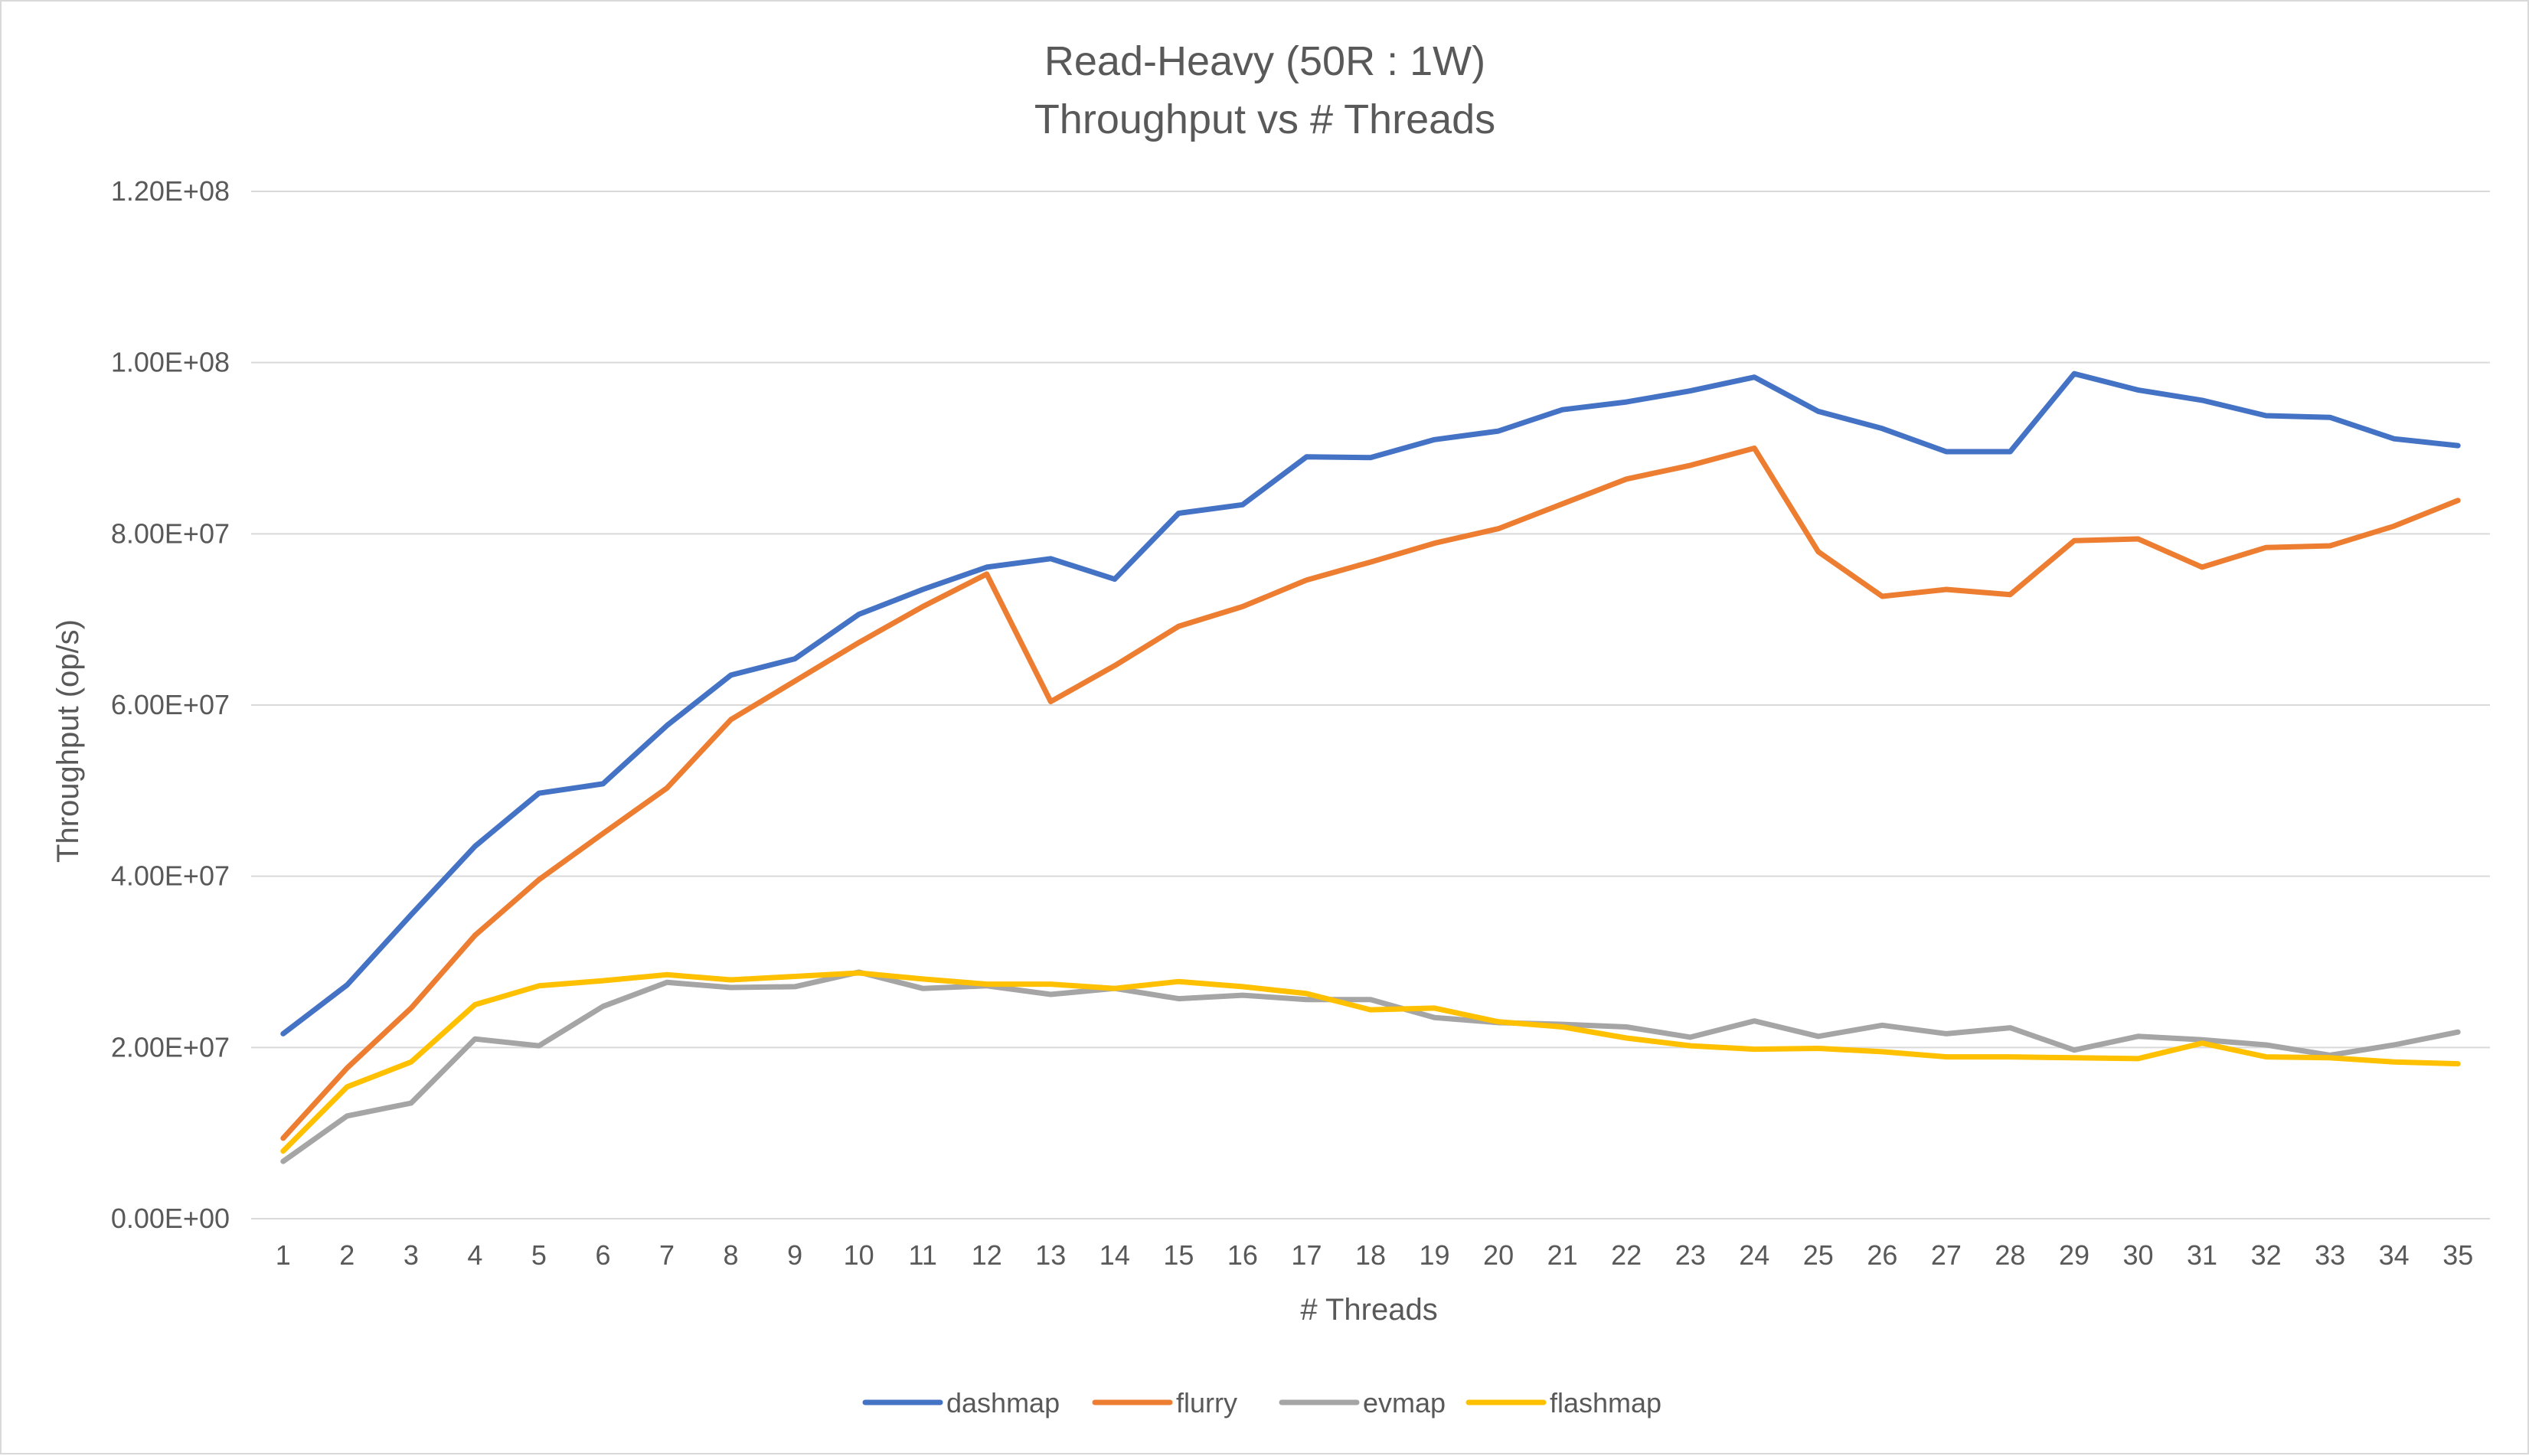 The width and height of the screenshot is (2529, 1456). What do you see at coordinates (2074, 1255) in the screenshot?
I see `x-tick-label: 29` at bounding box center [2074, 1255].